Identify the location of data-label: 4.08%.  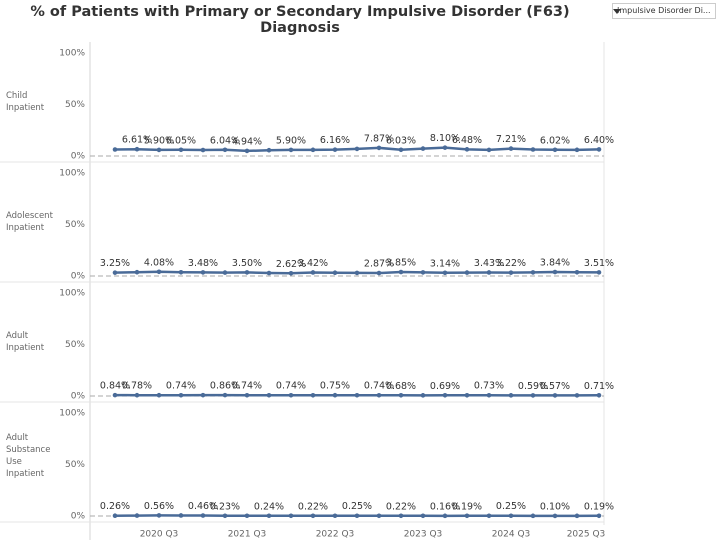
(159, 262).